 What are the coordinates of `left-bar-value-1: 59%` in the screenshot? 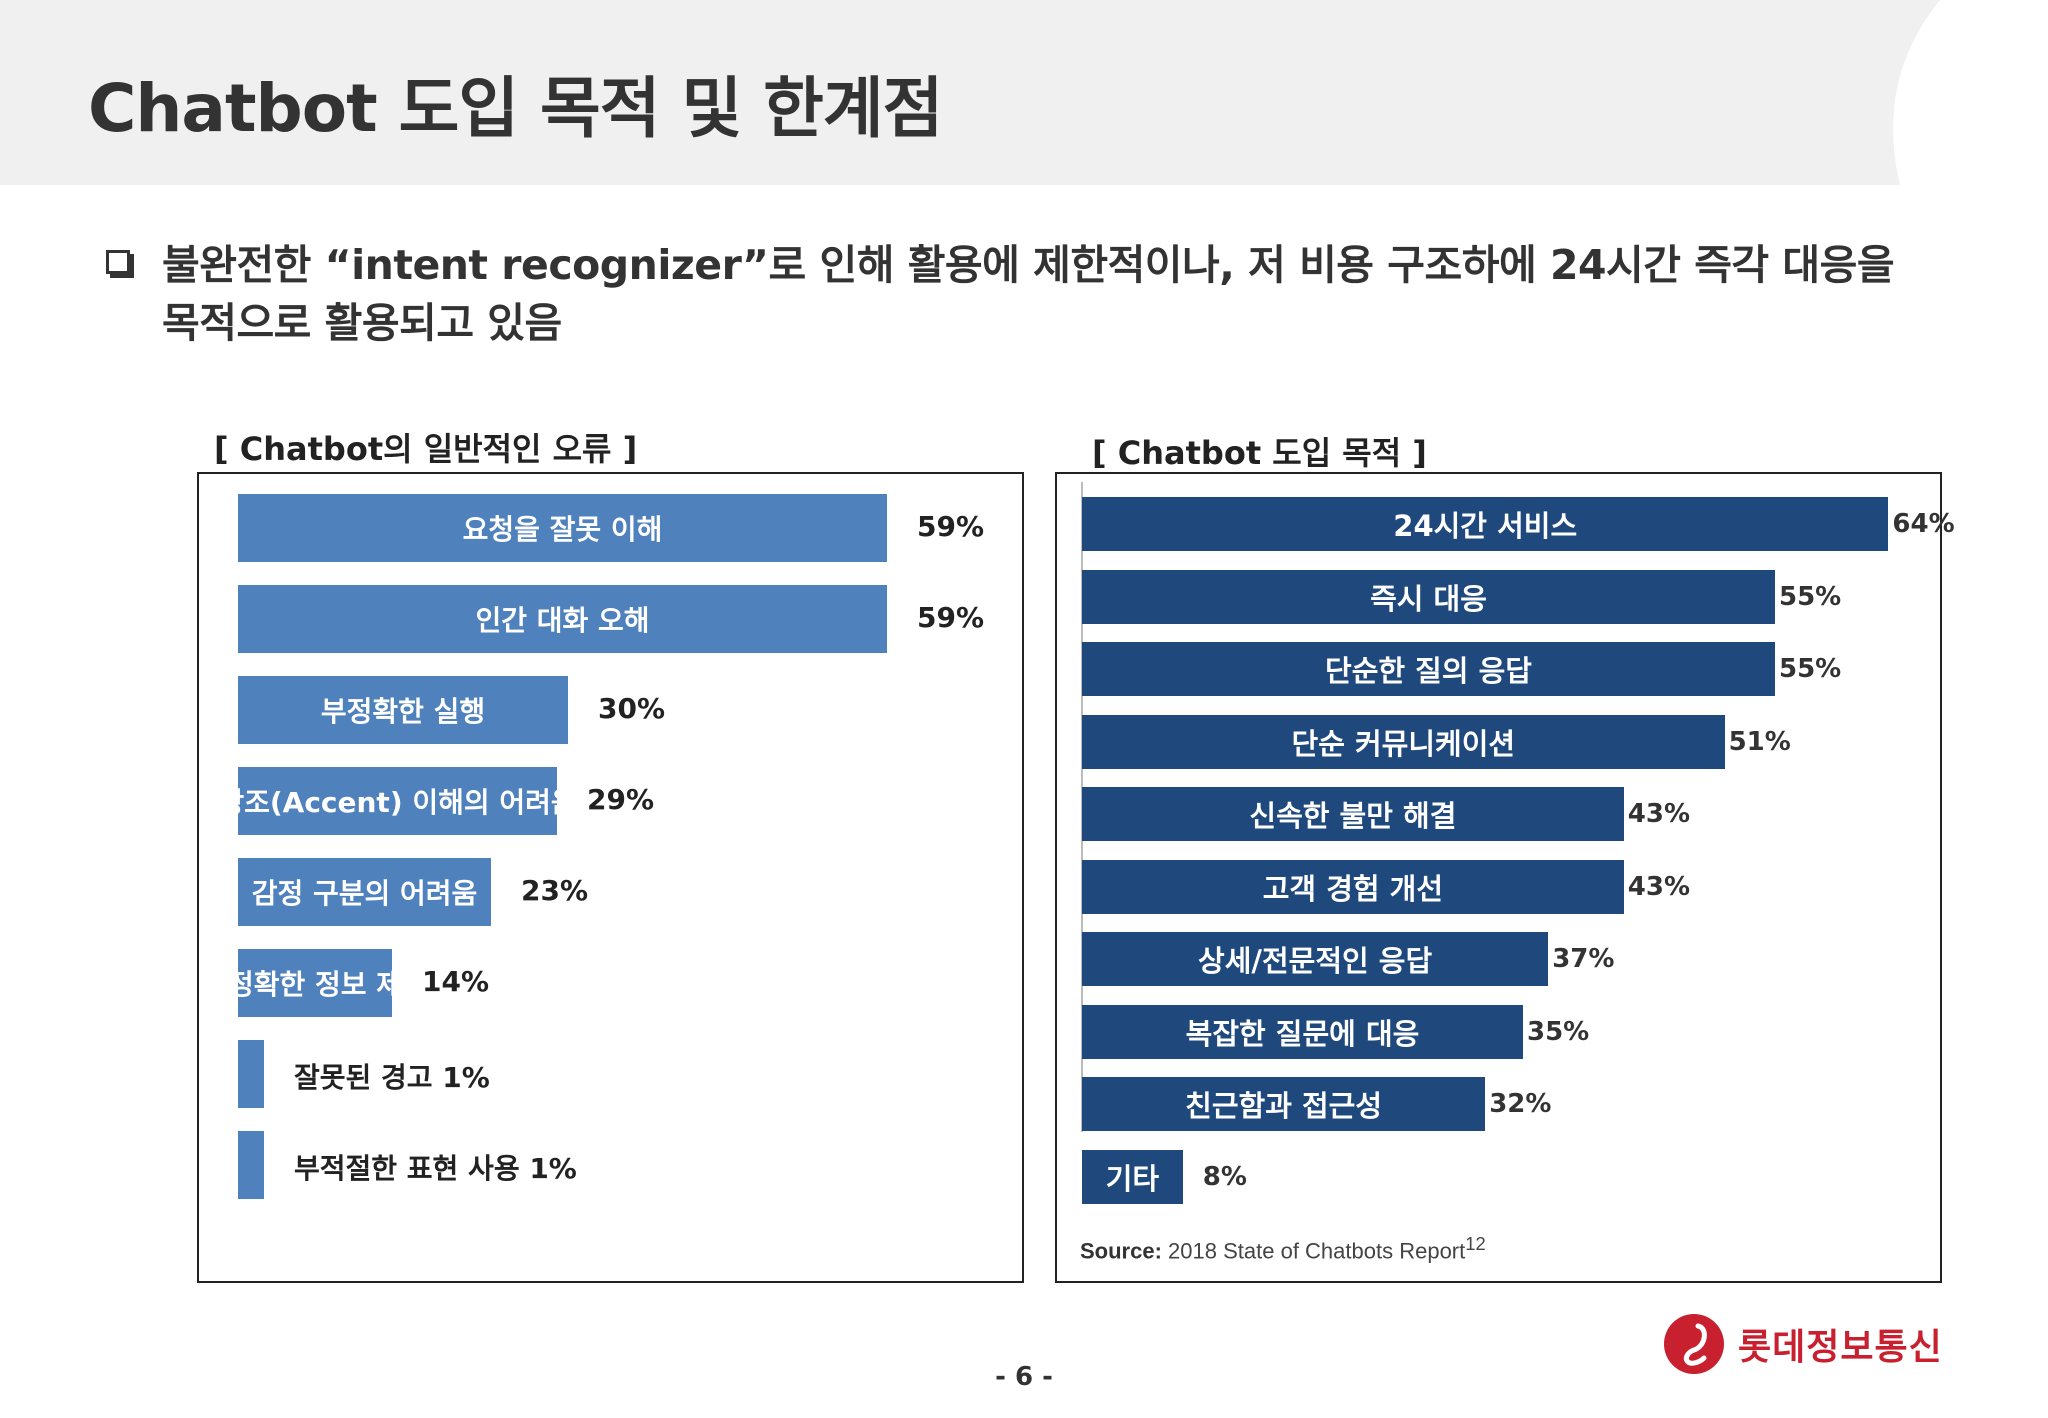 It's located at (951, 617).